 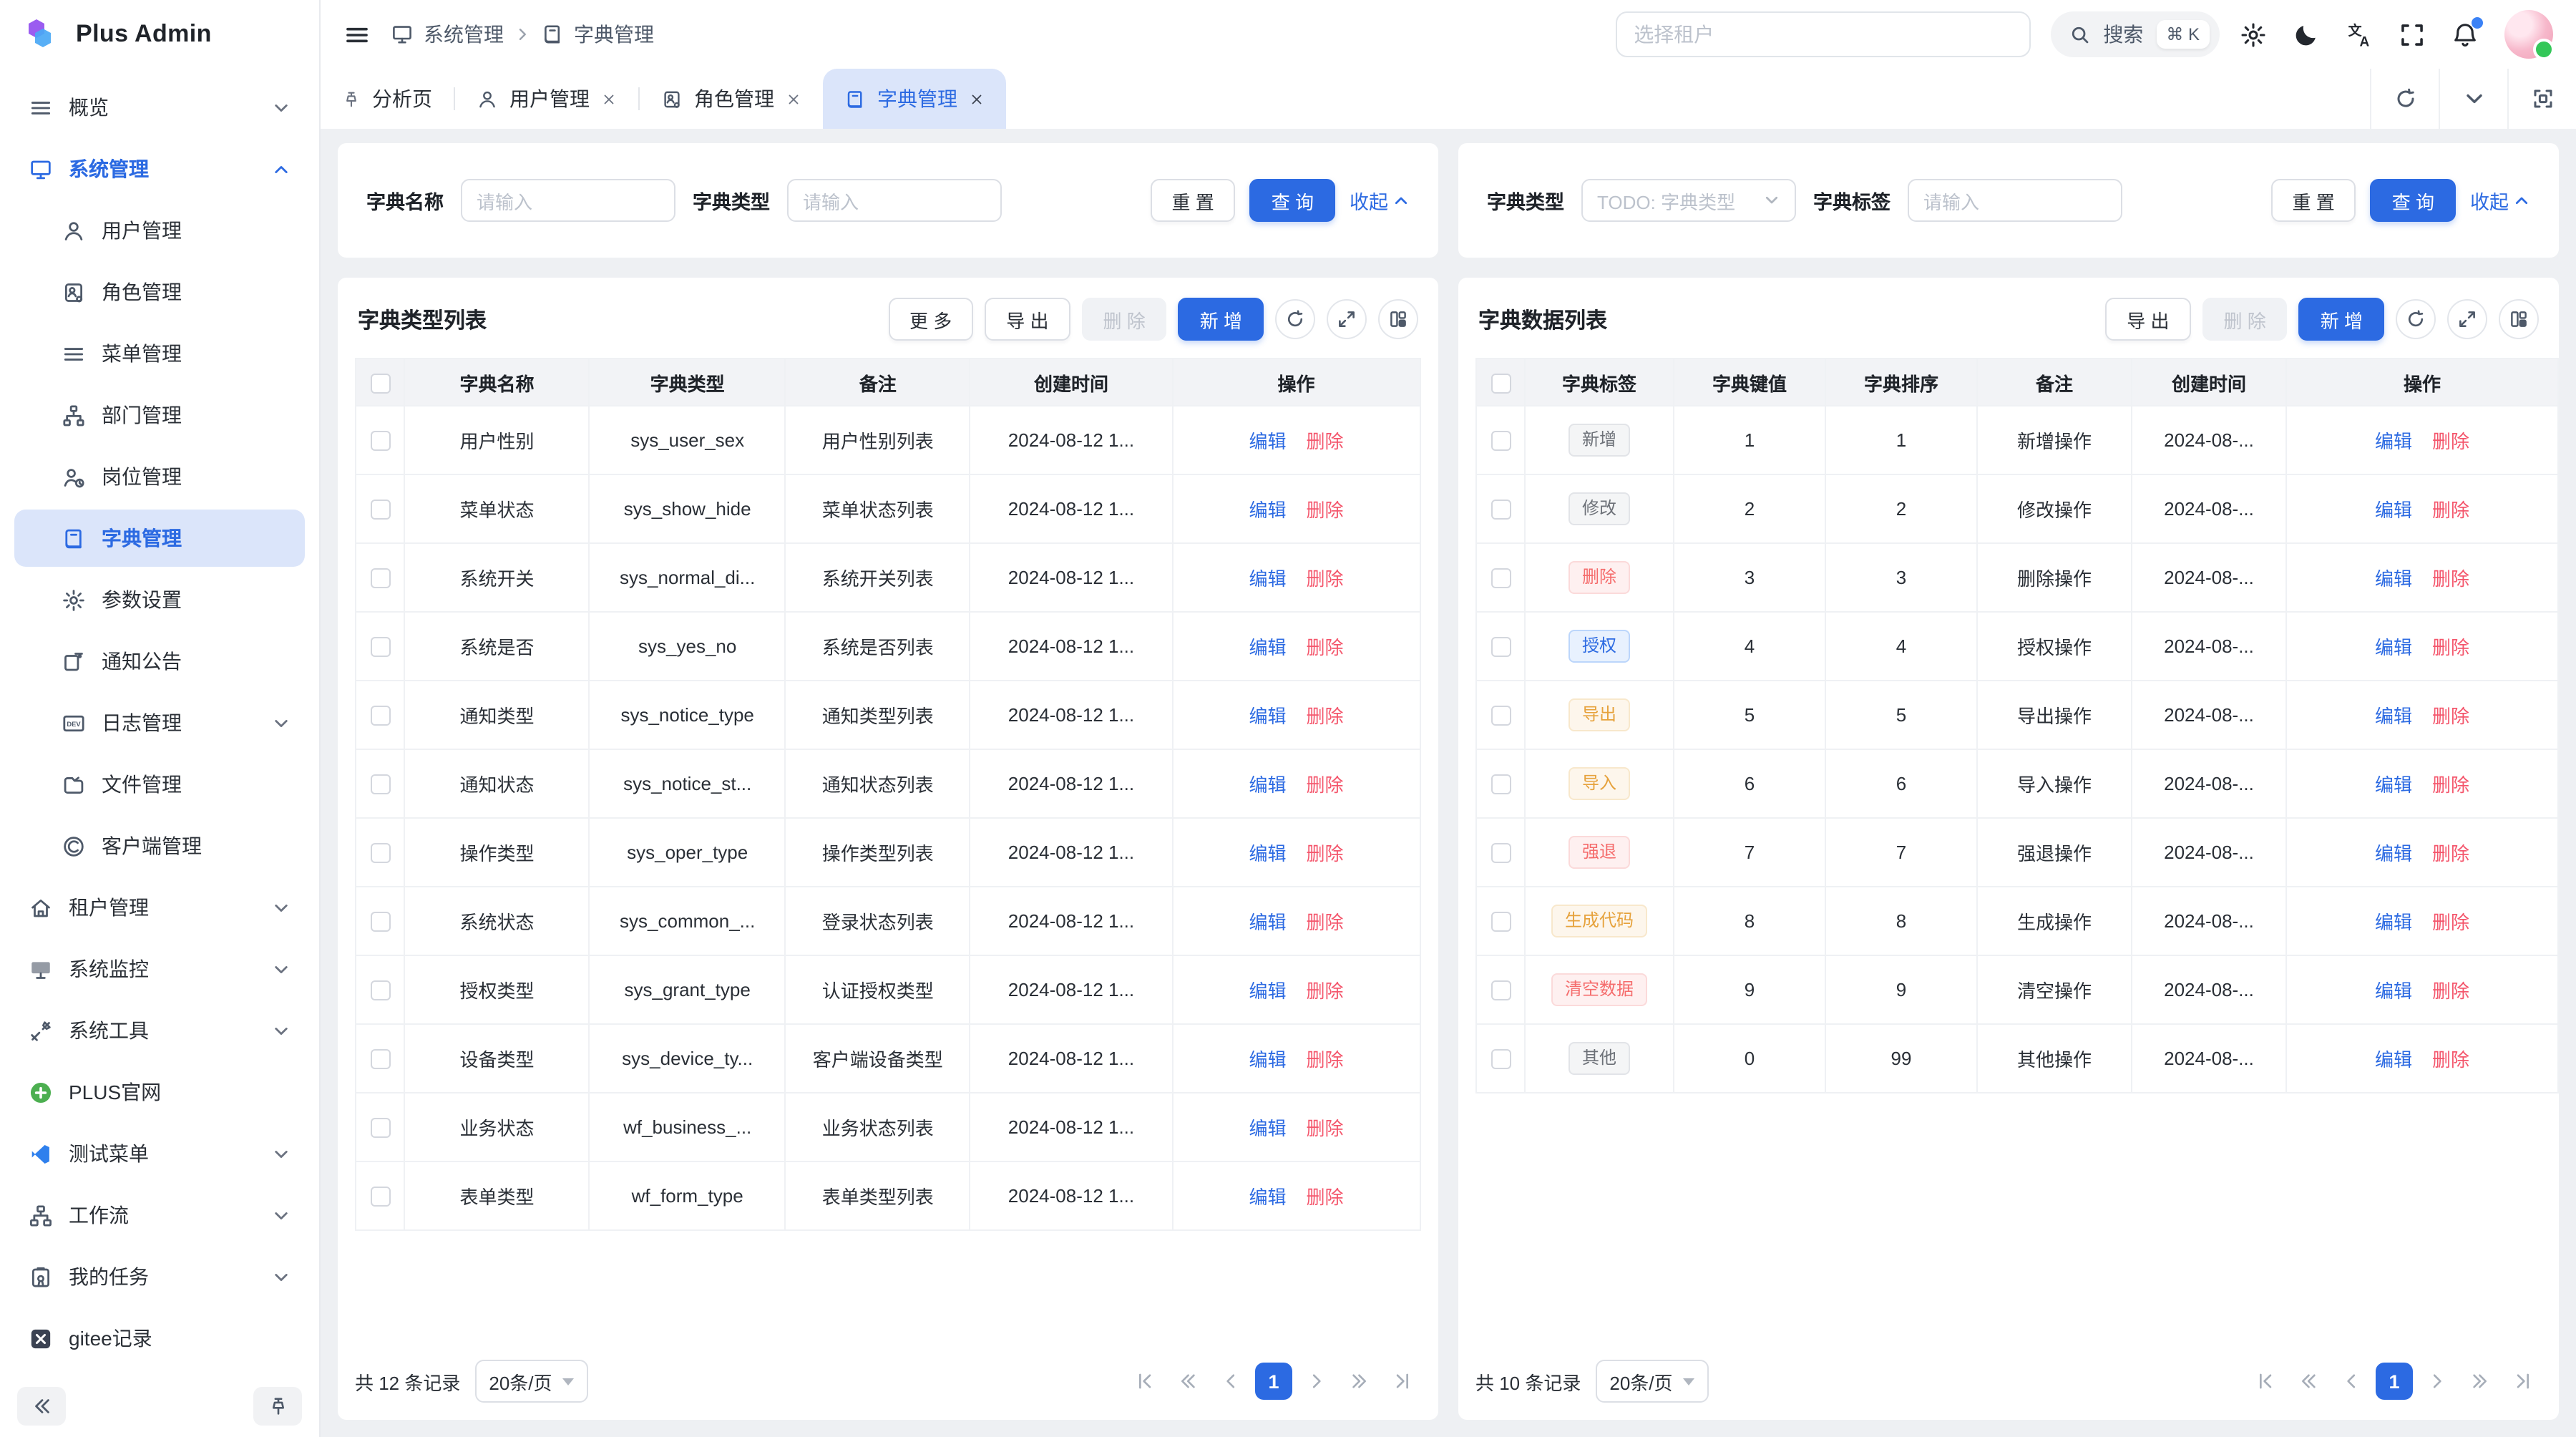 I want to click on tab-menu-button, so click(x=2473, y=99).